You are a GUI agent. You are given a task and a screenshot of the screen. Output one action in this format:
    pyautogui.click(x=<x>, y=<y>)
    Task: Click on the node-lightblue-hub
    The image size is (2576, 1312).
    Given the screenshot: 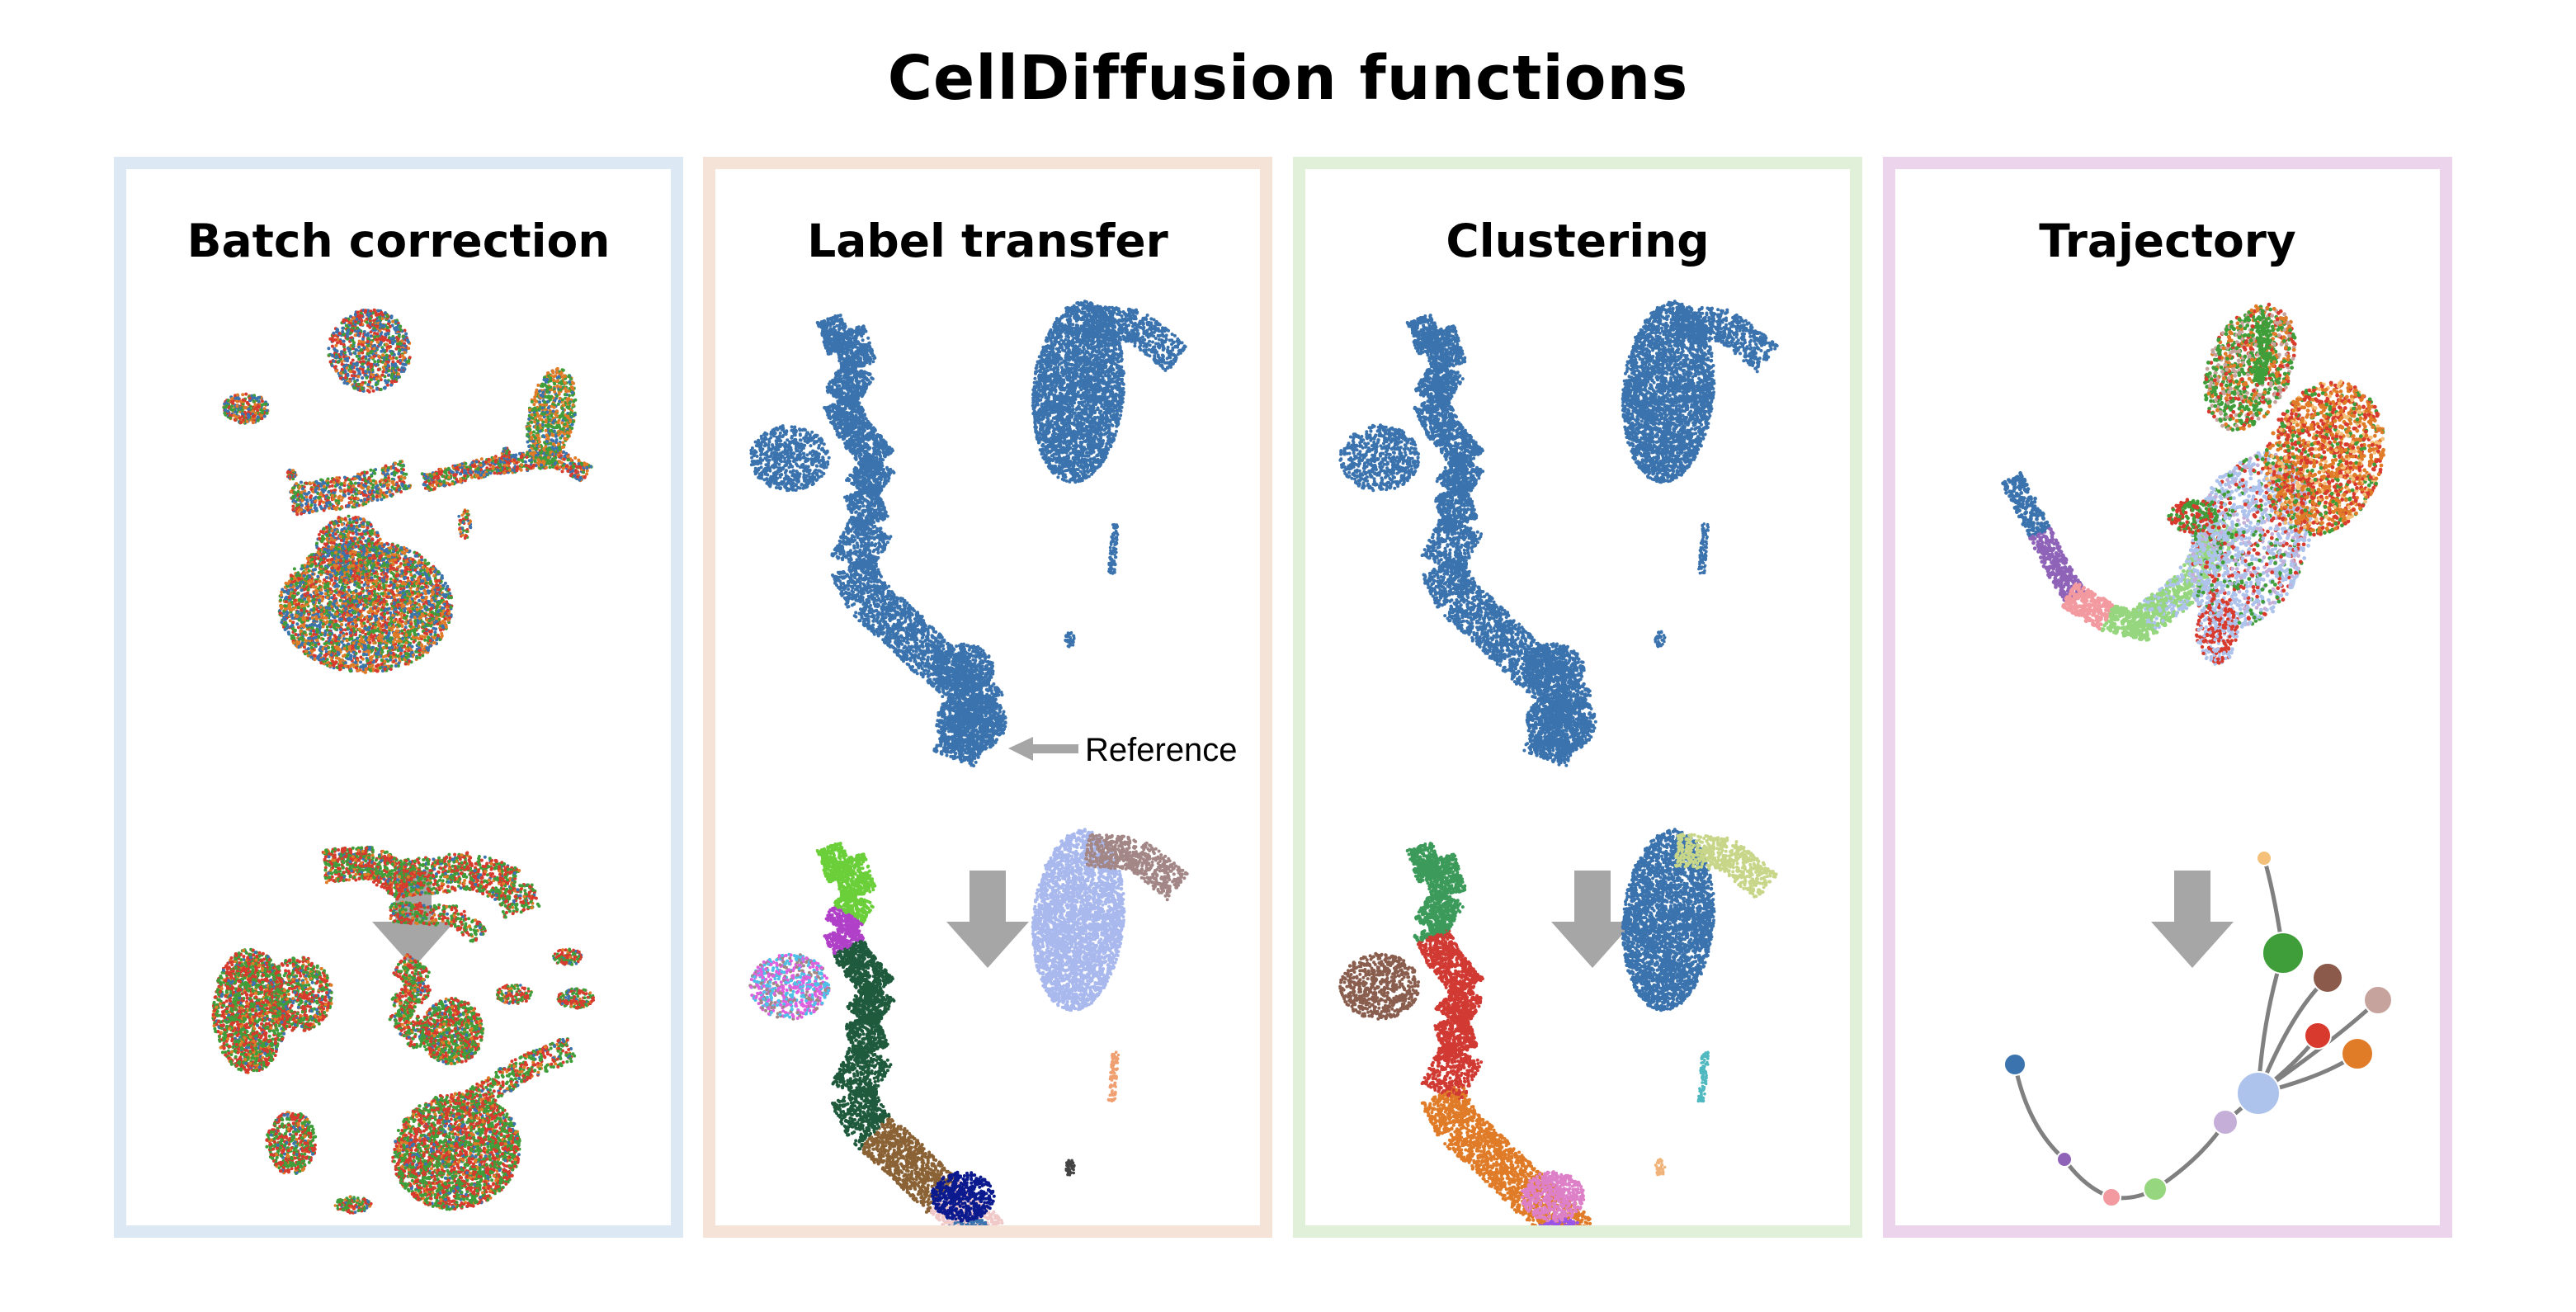 What is the action you would take?
    pyautogui.click(x=2258, y=1093)
    